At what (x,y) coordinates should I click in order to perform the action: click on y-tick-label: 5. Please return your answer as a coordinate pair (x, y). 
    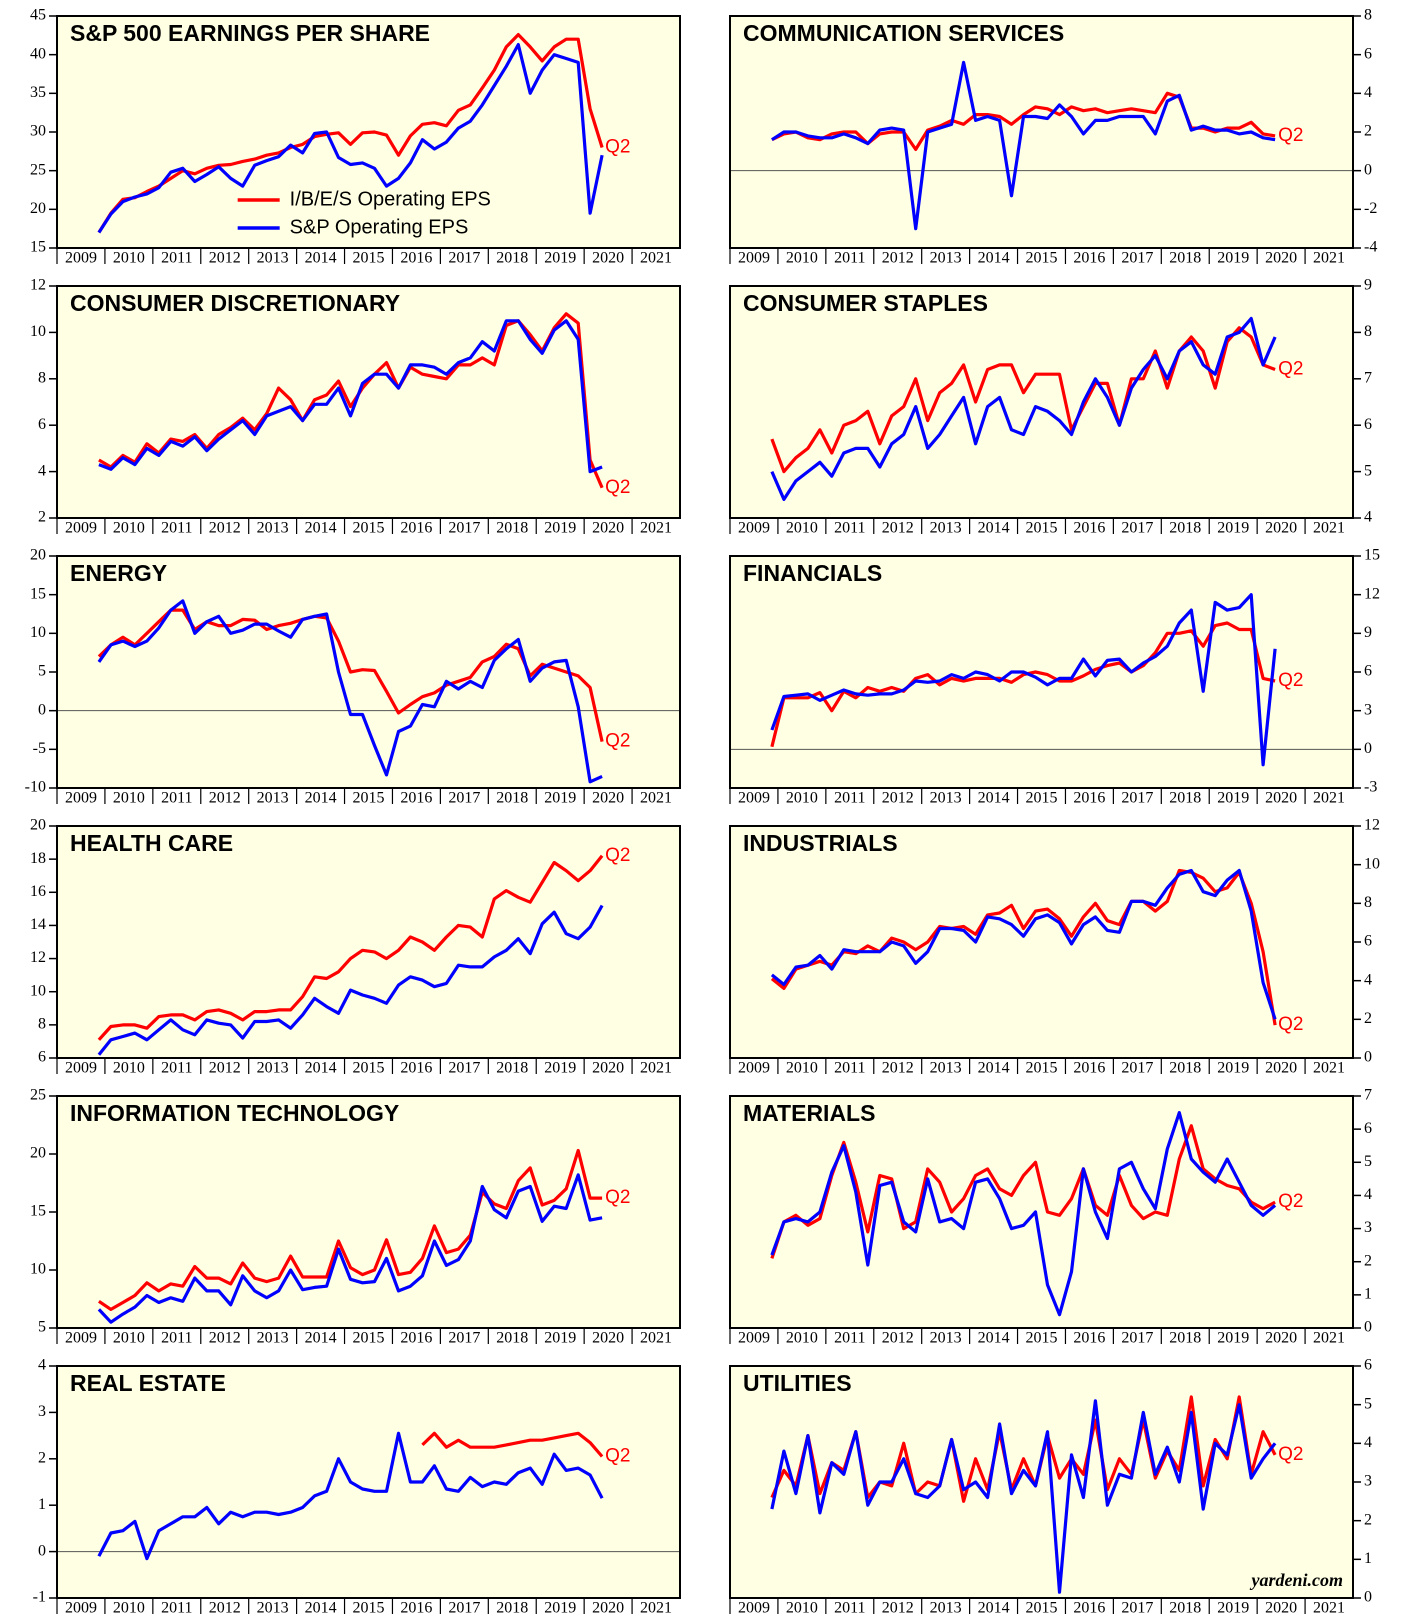
    Looking at the image, I should click on (1368, 470).